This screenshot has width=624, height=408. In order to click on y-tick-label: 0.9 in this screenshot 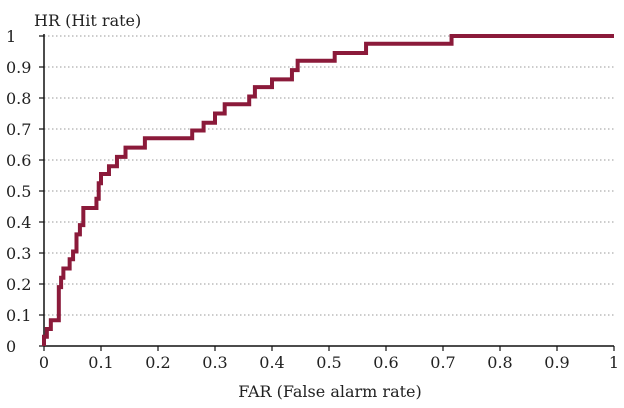, I will do `click(18, 67)`.